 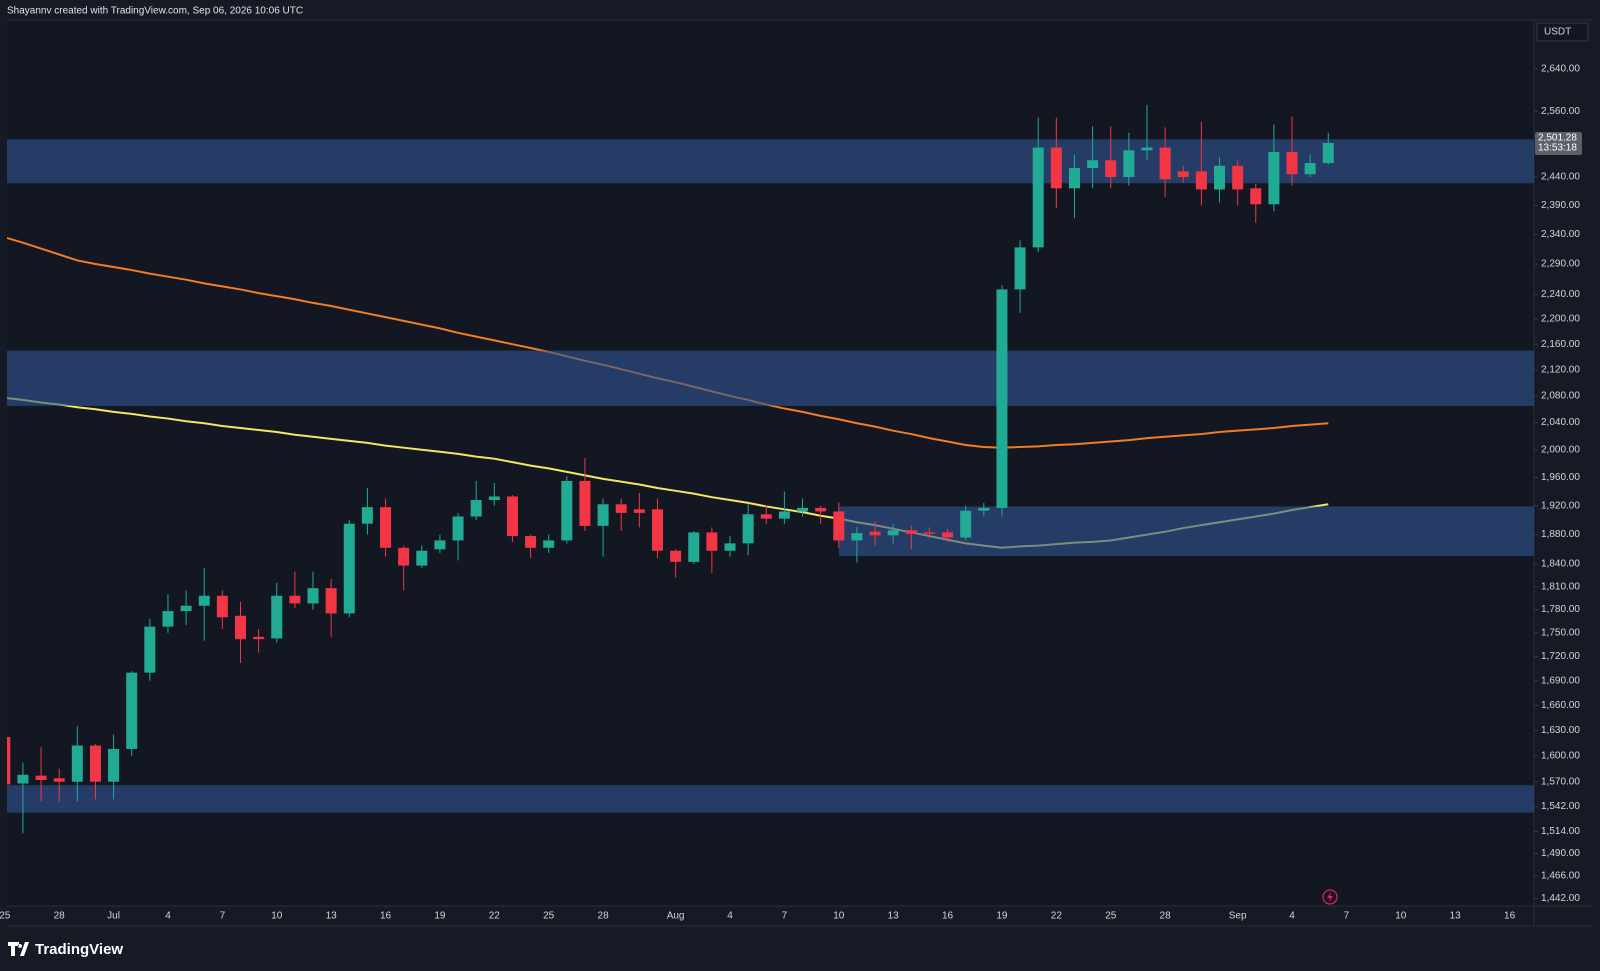 What do you see at coordinates (1560, 853) in the screenshot?
I see `y-tick-label: 1,490.00` at bounding box center [1560, 853].